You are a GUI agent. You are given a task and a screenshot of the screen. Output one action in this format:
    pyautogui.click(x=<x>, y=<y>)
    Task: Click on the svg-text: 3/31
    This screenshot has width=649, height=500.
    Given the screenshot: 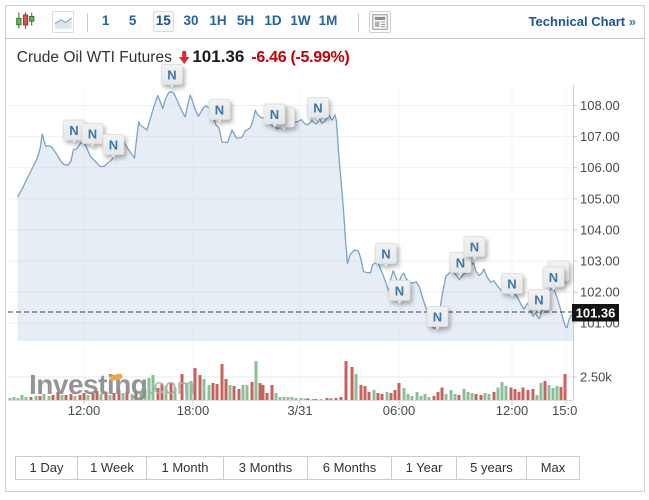 What is the action you would take?
    pyautogui.click(x=299, y=410)
    